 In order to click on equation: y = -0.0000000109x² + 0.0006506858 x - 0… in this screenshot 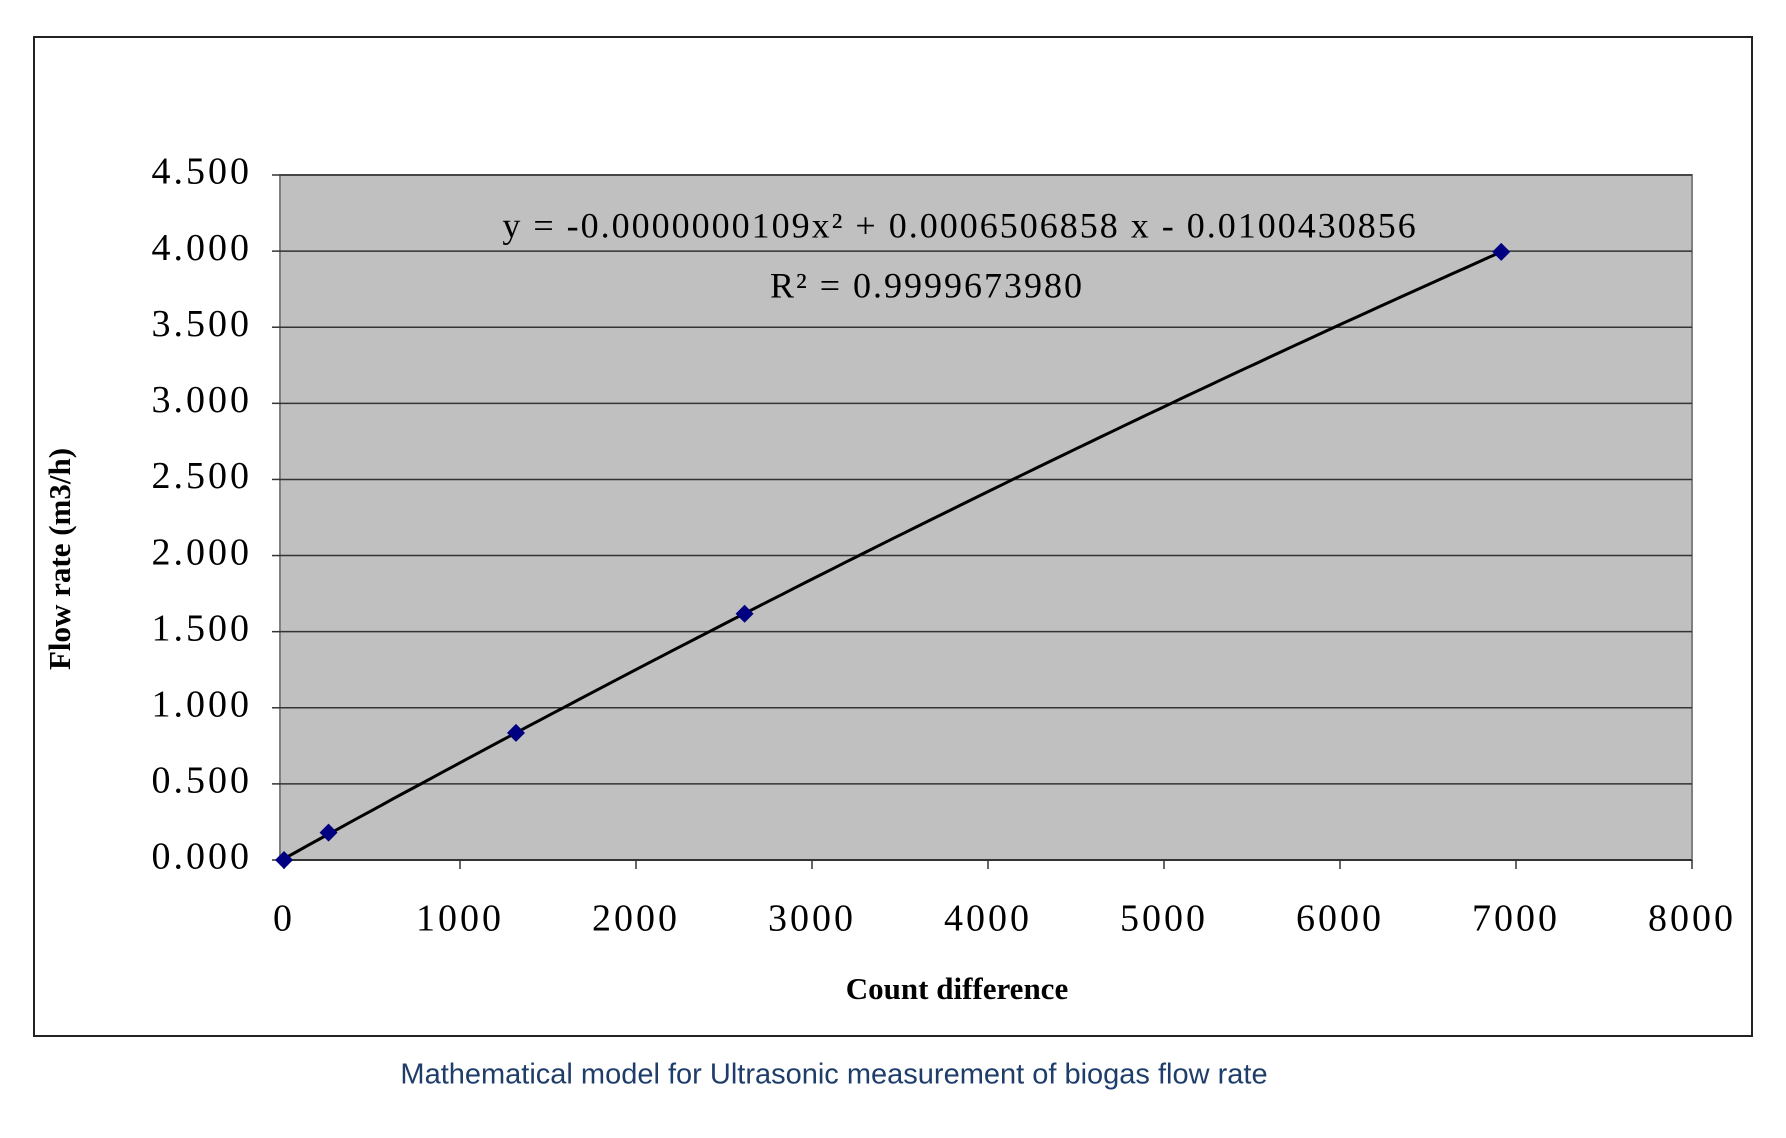, I will do `click(959, 225)`.